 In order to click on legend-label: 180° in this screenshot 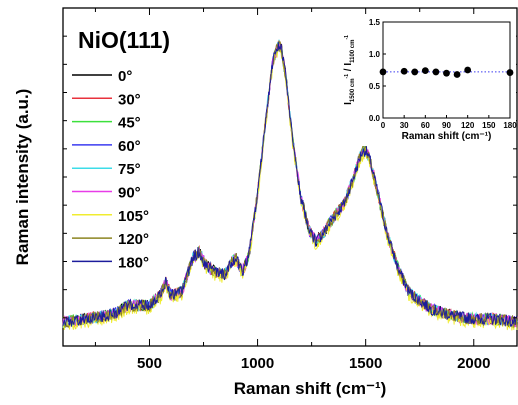, I will do `click(133, 262)`.